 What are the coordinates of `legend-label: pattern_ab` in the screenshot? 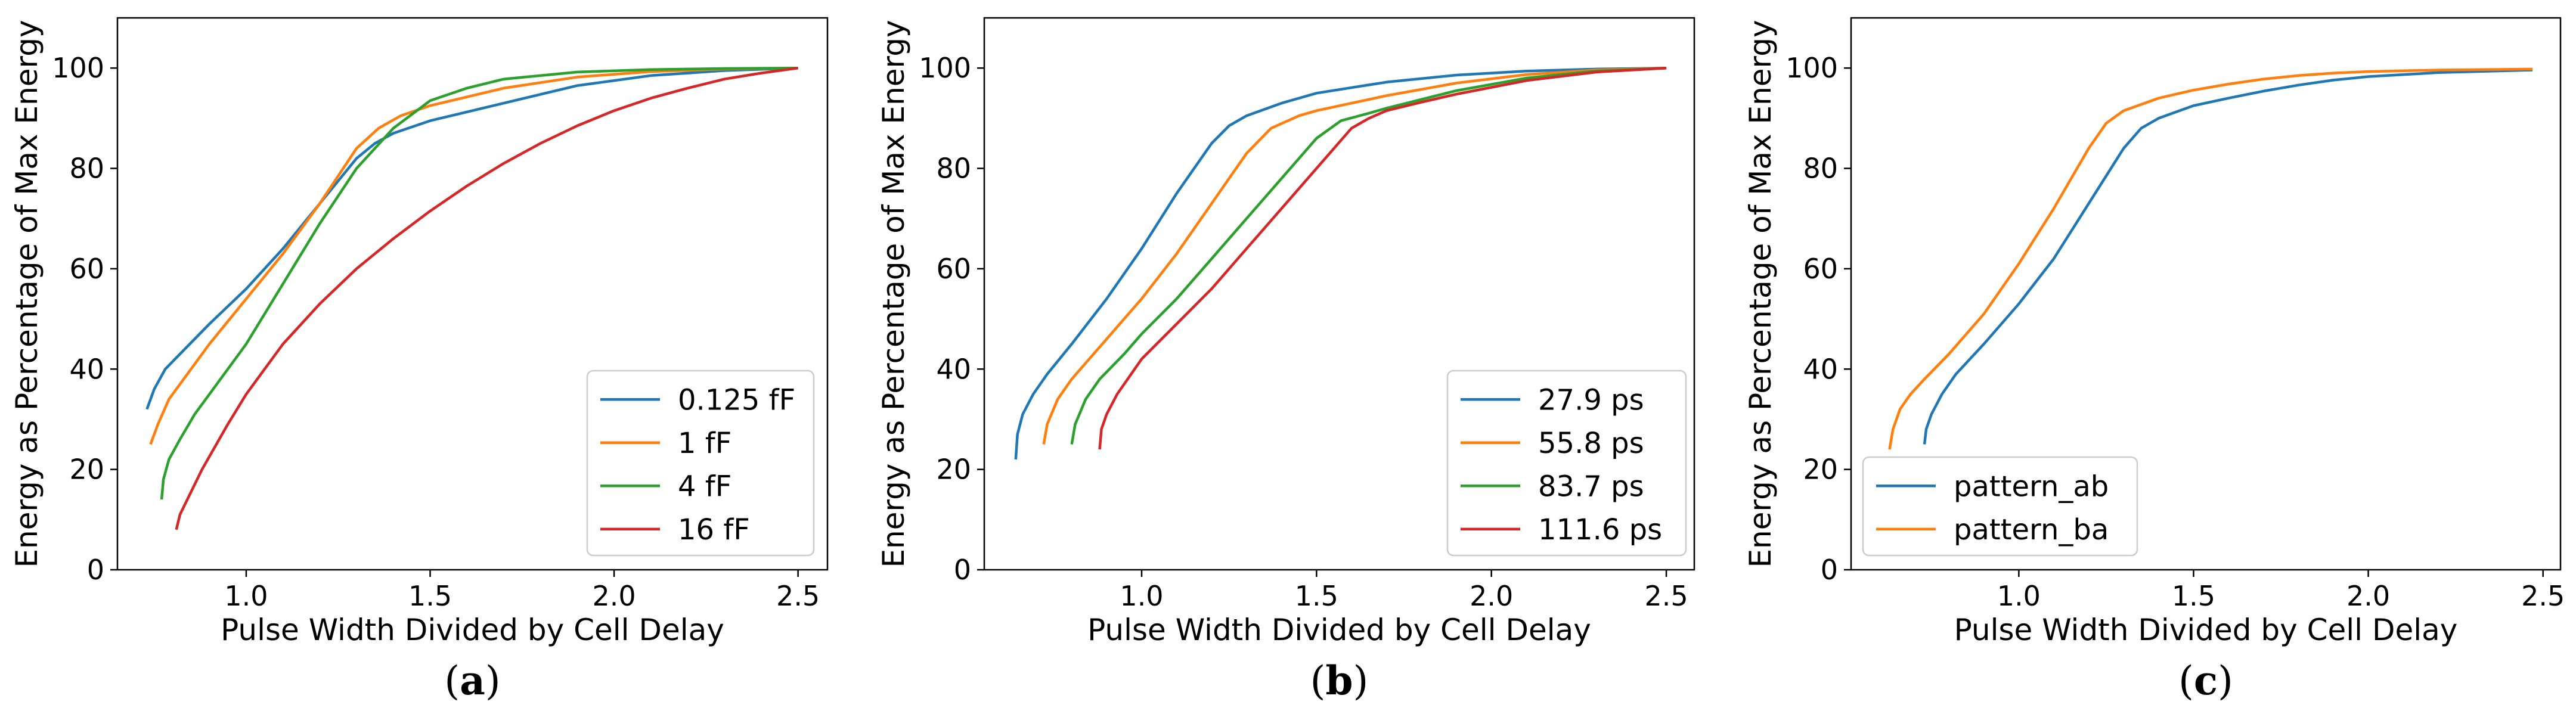 It's located at (2031, 486).